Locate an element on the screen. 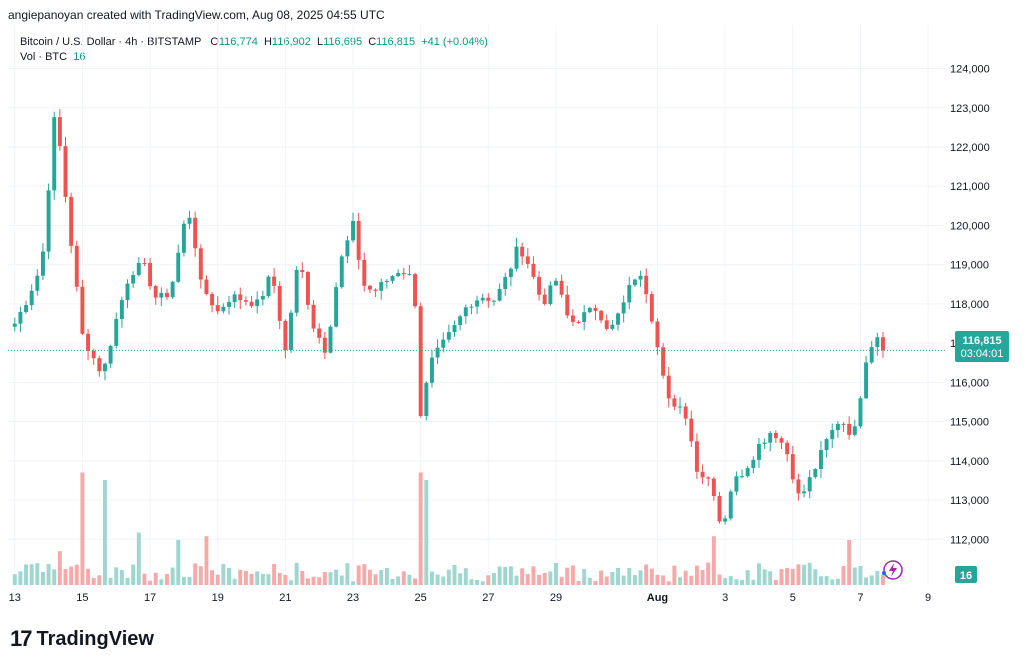 The height and width of the screenshot is (665, 1024). time-axis: 13 15 17 19 21 23 25 27 29 Aug 3 5 7 9 is located at coordinates (470, 598).